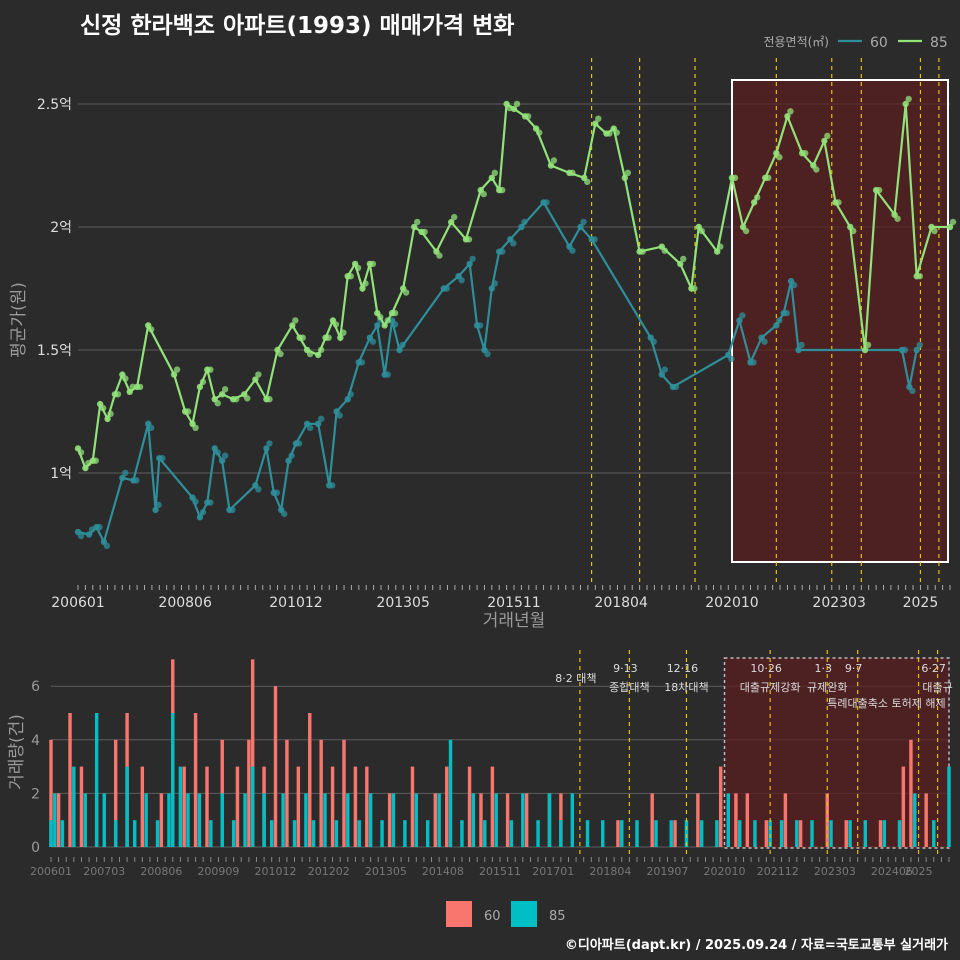 The image size is (960, 960). What do you see at coordinates (513, 603) in the screenshot?
I see `price-x-tick-label: 201511` at bounding box center [513, 603].